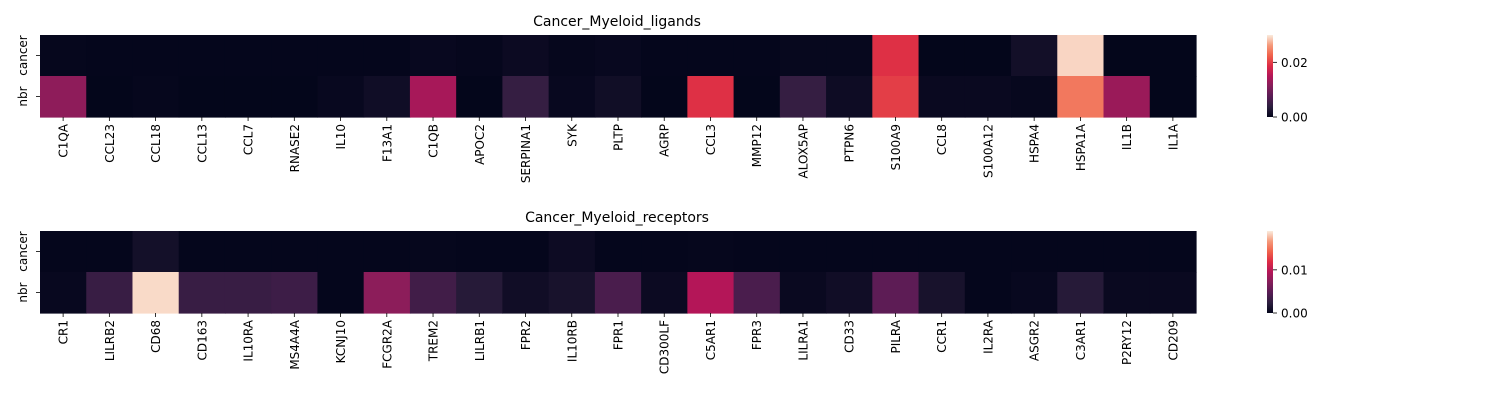  I want to click on ligands-cell-cancer-il1b, so click(1127, 56).